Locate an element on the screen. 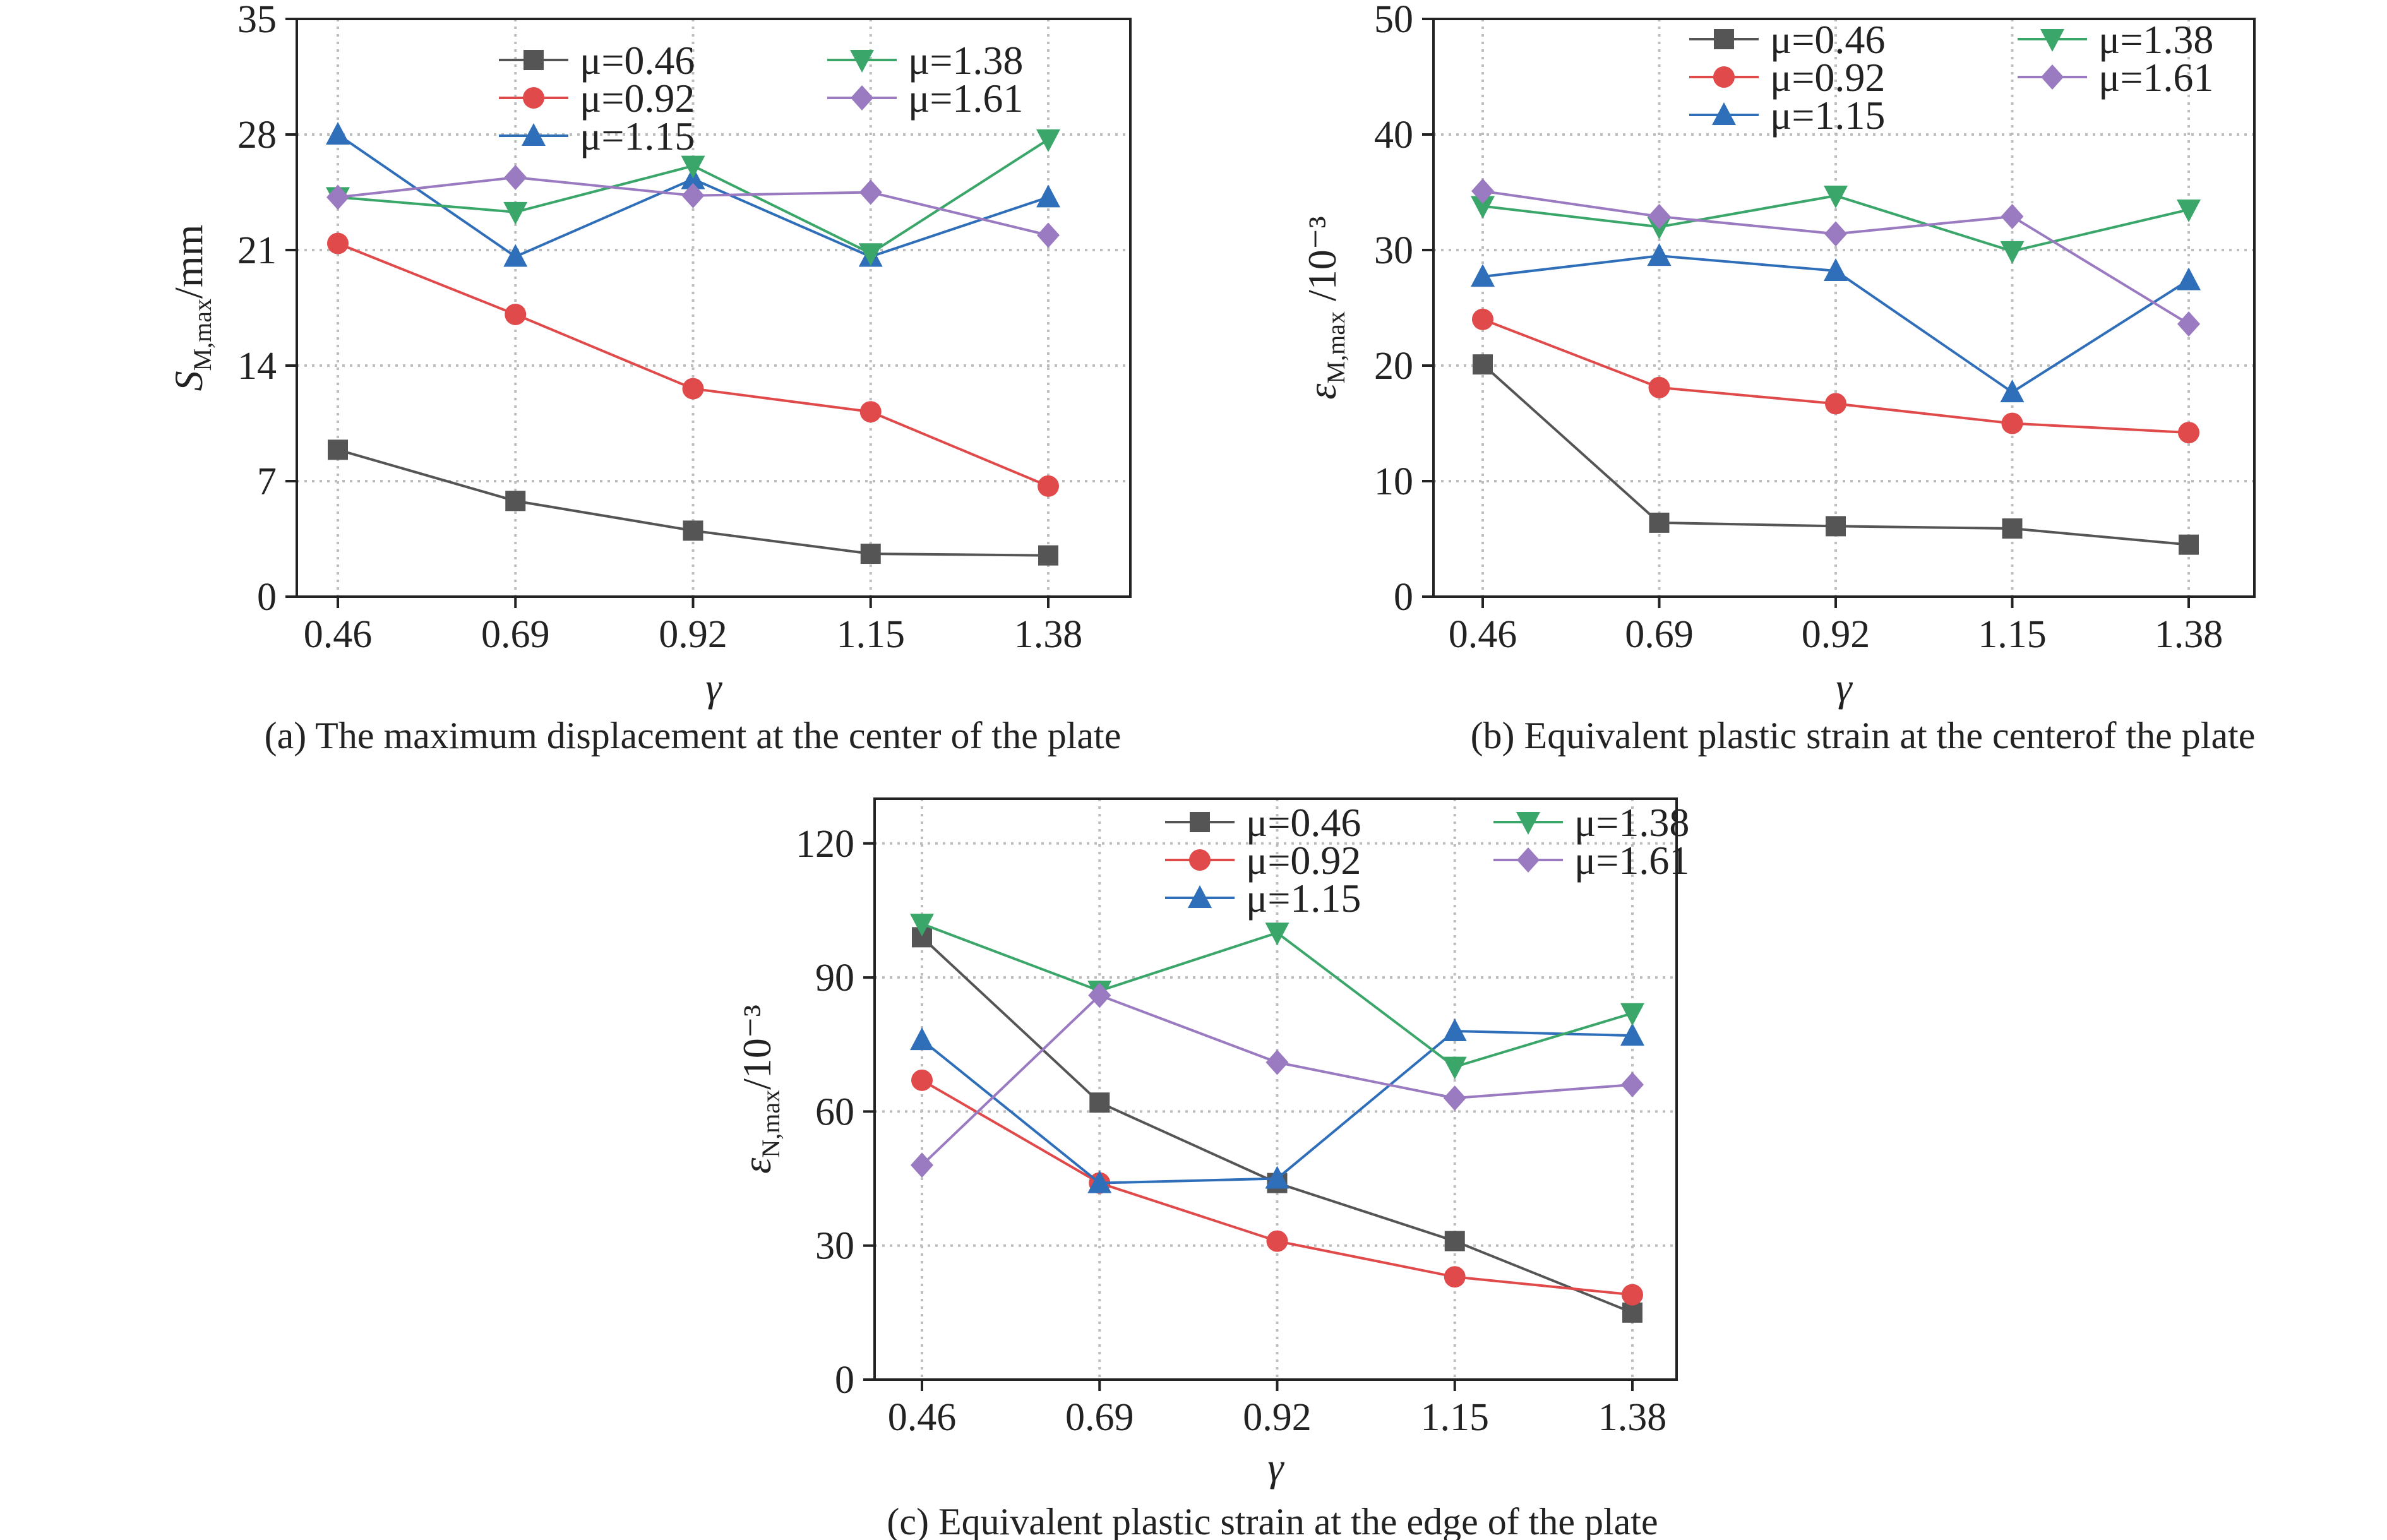  y-tick-label: 50 is located at coordinates (1393, 20).